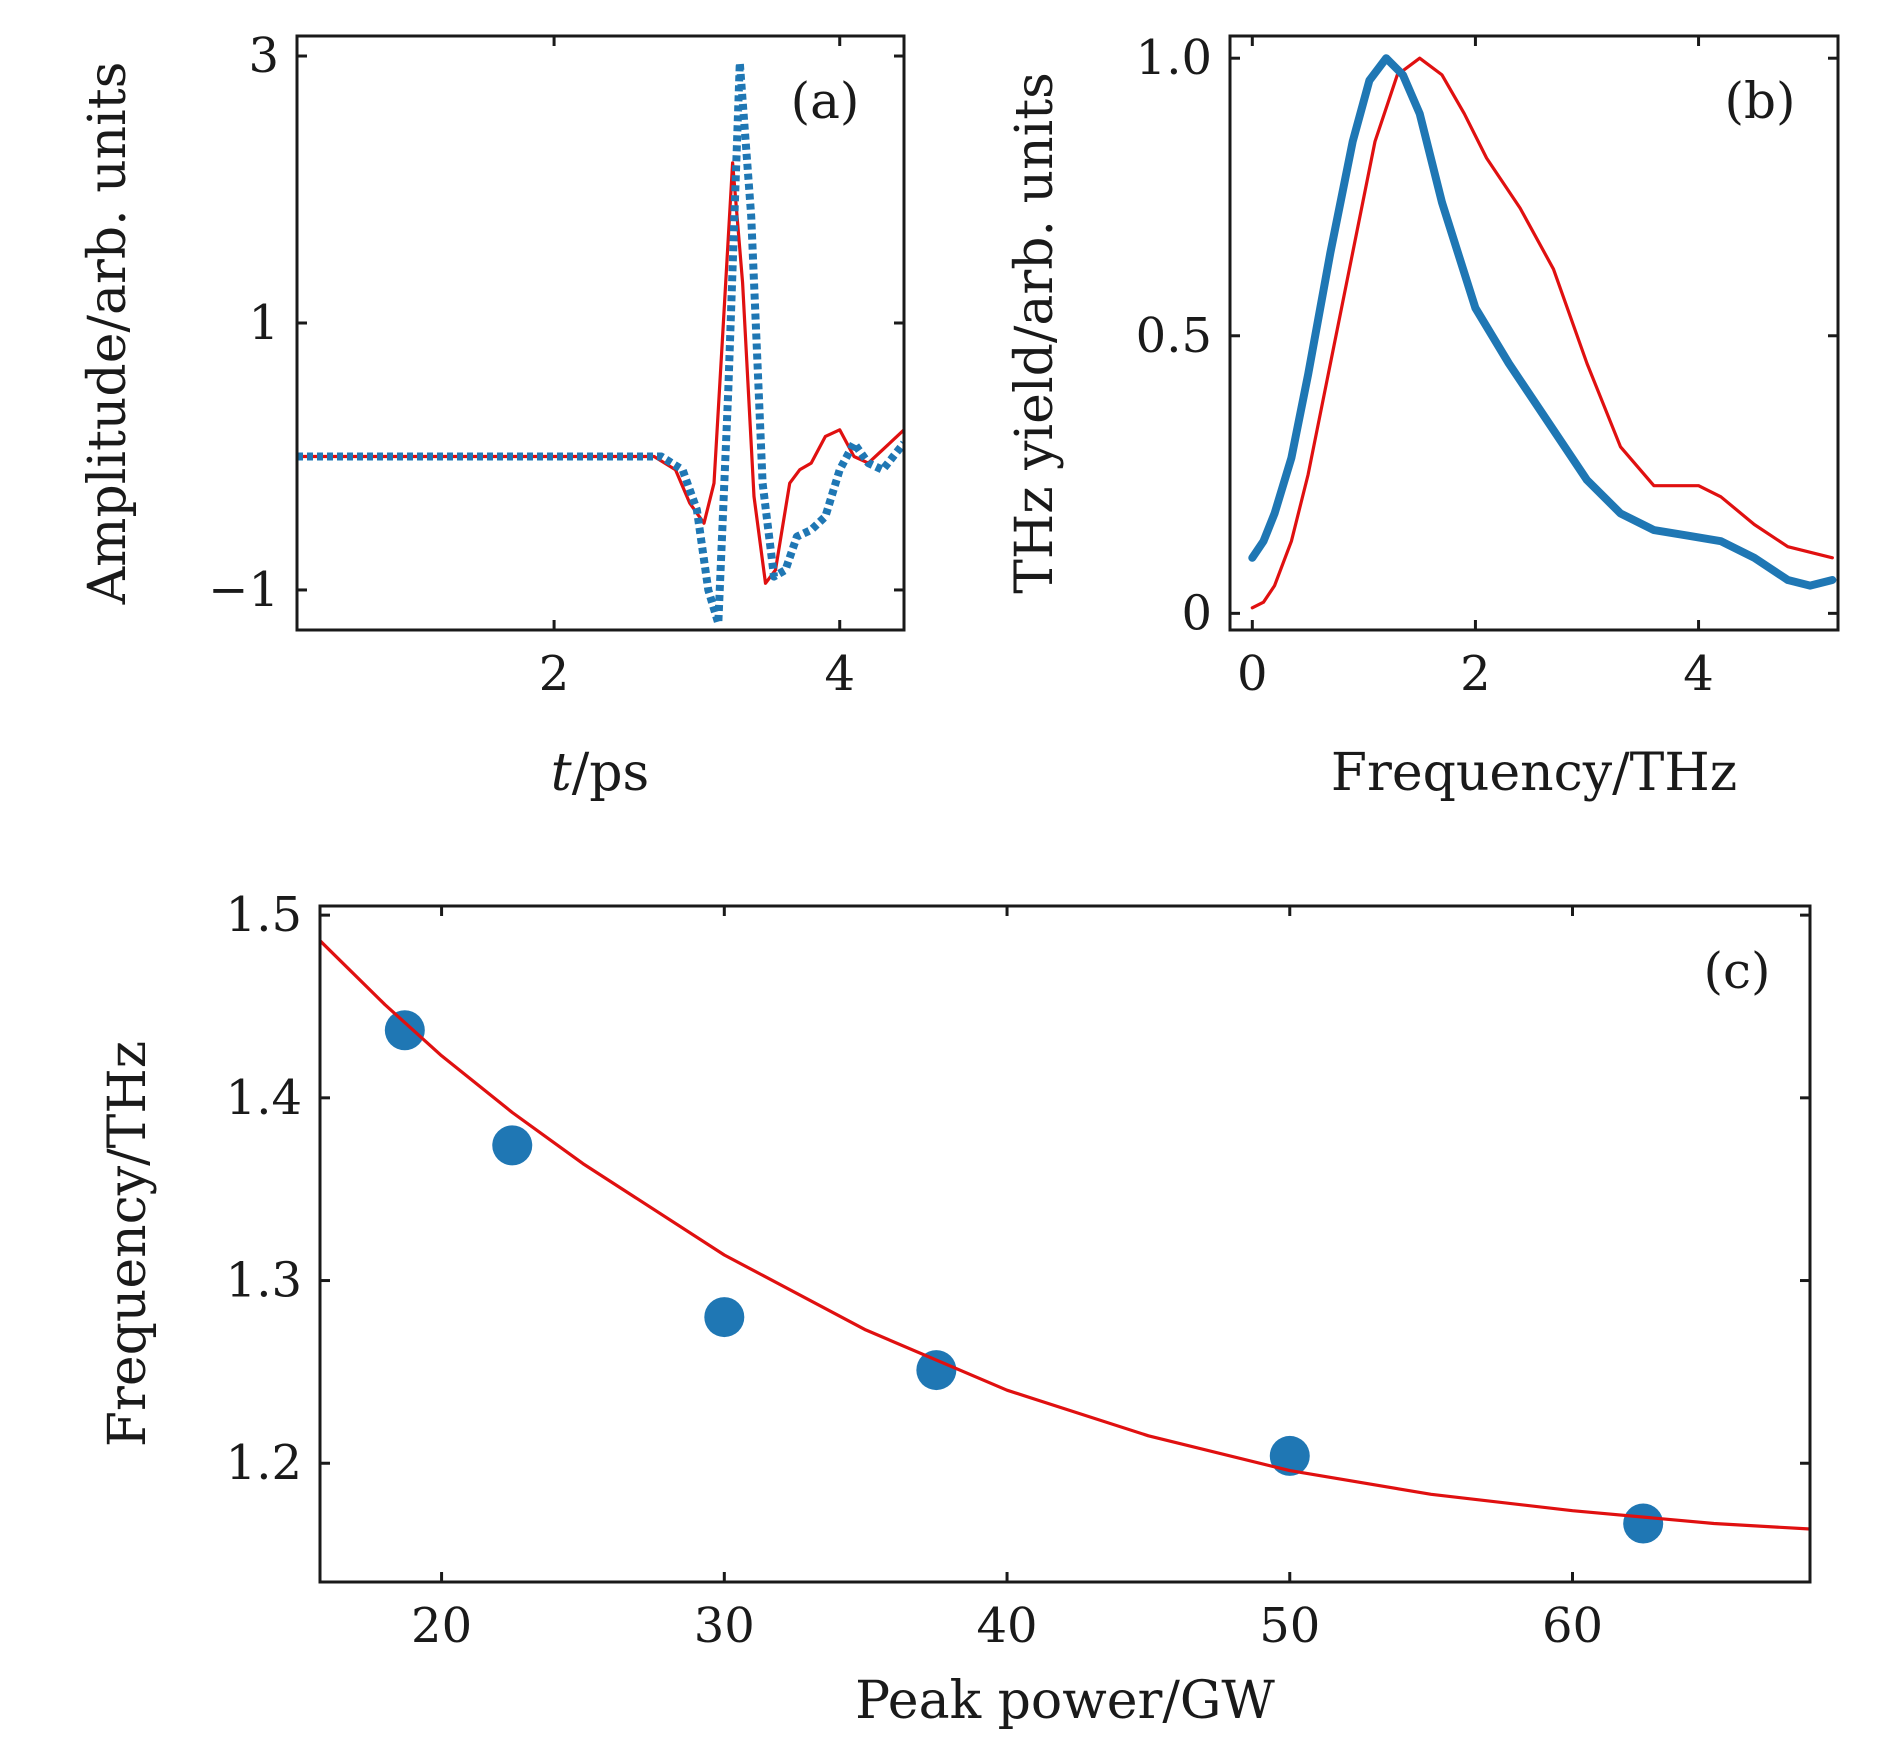  I want to click on panel-b-plot-area, so click(1542, 332).